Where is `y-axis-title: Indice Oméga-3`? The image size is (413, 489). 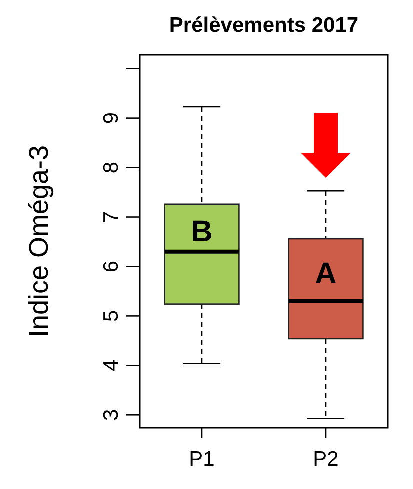 y-axis-title: Indice Oméga-3 is located at coordinates (39, 241).